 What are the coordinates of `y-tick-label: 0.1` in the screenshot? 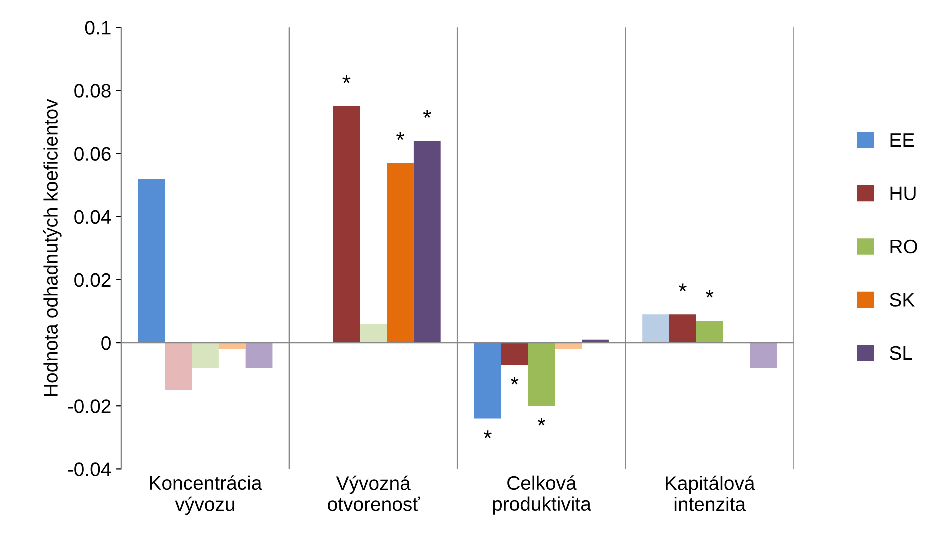 It's located at (98, 28).